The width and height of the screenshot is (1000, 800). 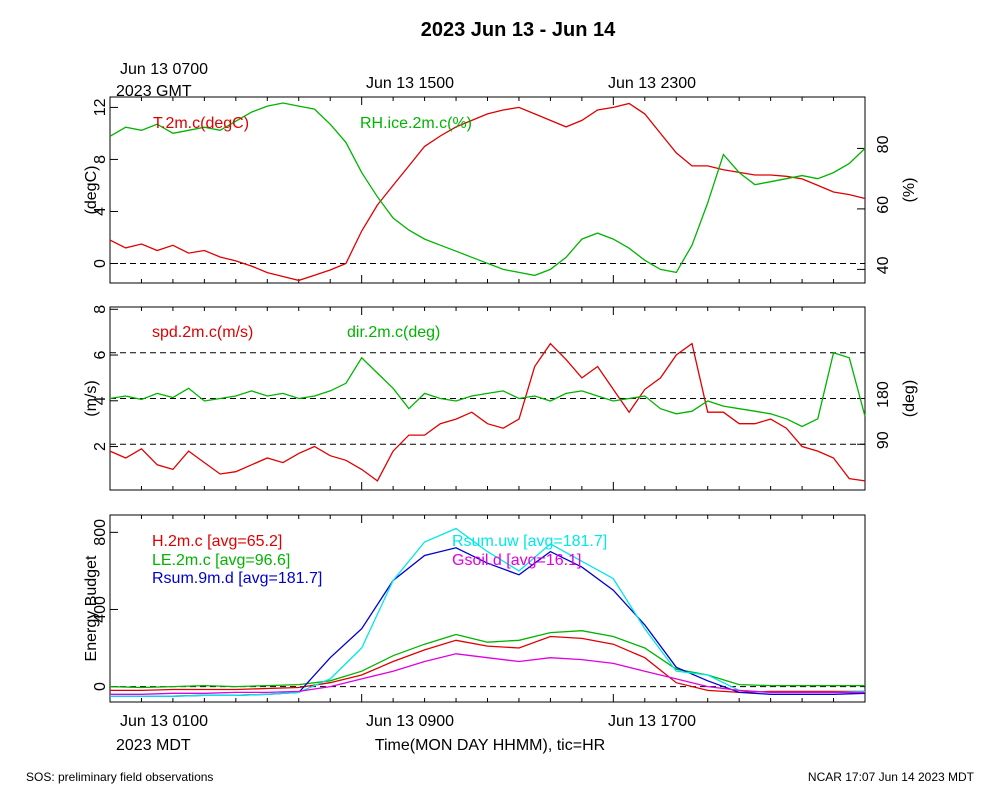 What do you see at coordinates (164, 721) in the screenshot?
I see `bottom-axis-first-label-line1: Jun 13 0100` at bounding box center [164, 721].